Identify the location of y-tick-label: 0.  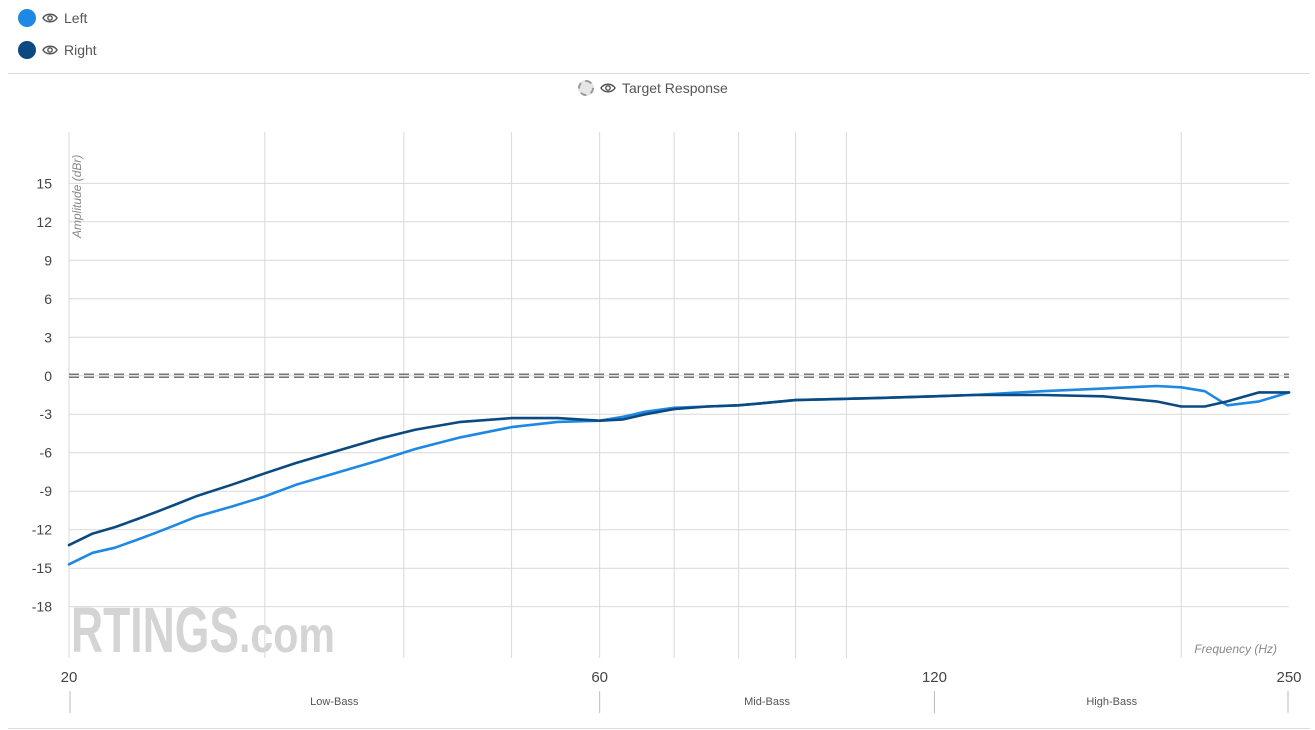
(48, 376).